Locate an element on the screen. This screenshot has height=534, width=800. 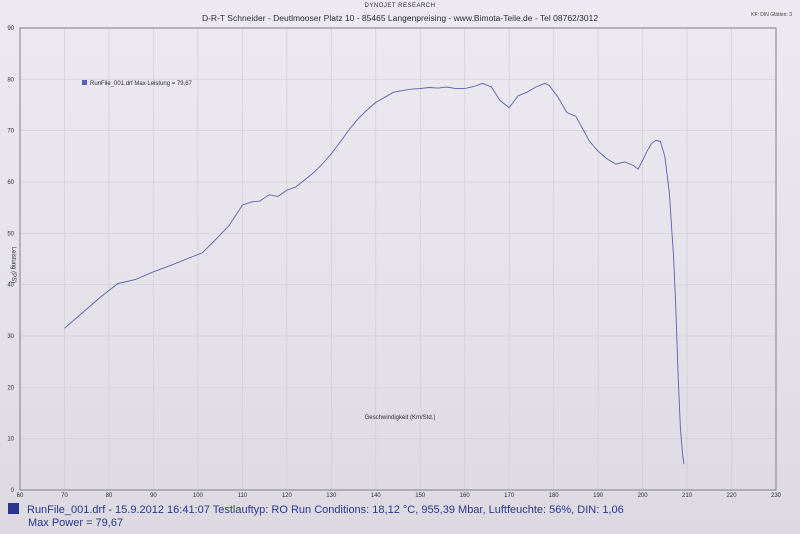
y-tick-label: 70 is located at coordinates (10, 132).